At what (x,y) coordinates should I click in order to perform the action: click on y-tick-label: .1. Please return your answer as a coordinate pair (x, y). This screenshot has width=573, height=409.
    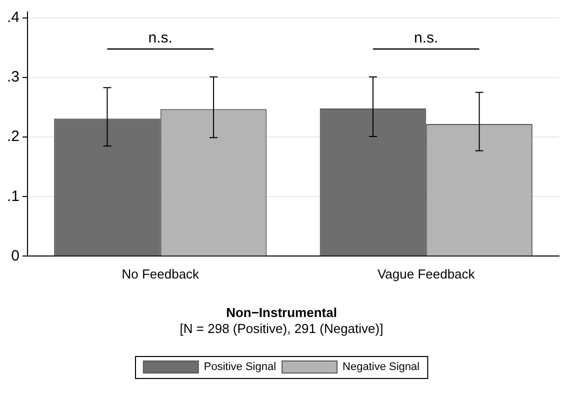
    Looking at the image, I should click on (13, 196).